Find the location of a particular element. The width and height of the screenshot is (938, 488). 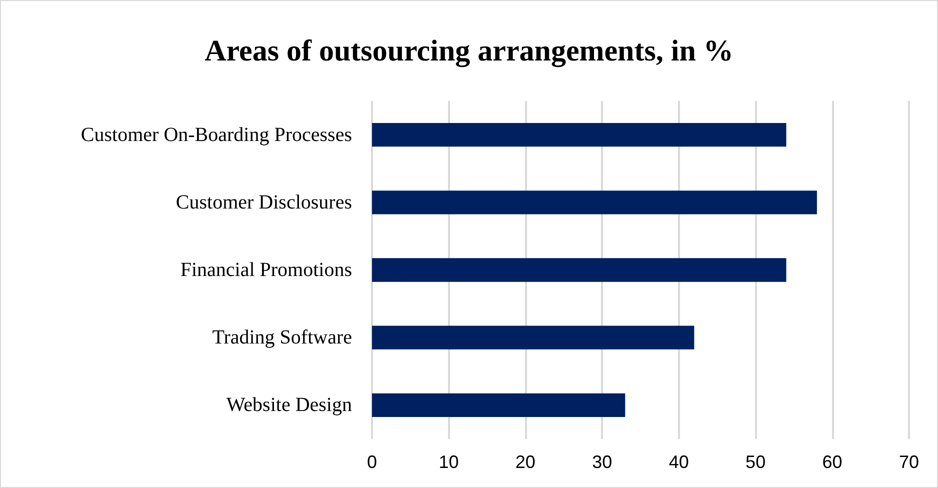

x-tick-label: 40 is located at coordinates (678, 462).